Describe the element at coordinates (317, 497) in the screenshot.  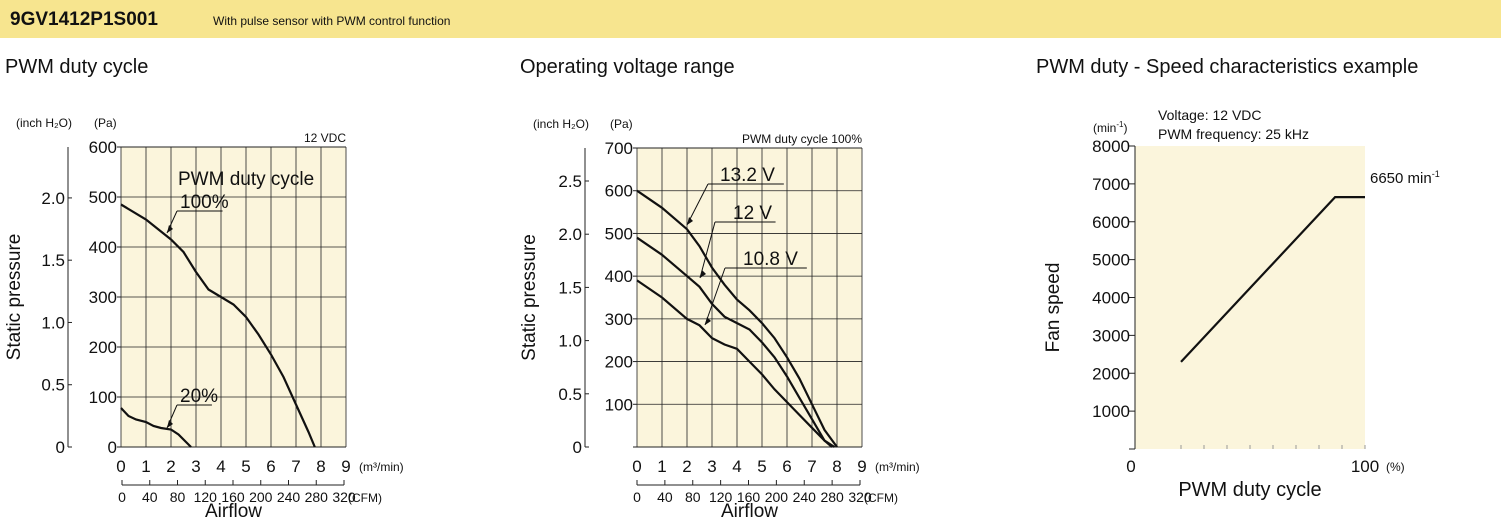
I see `chart1-cfm-tick-label: 280` at that location.